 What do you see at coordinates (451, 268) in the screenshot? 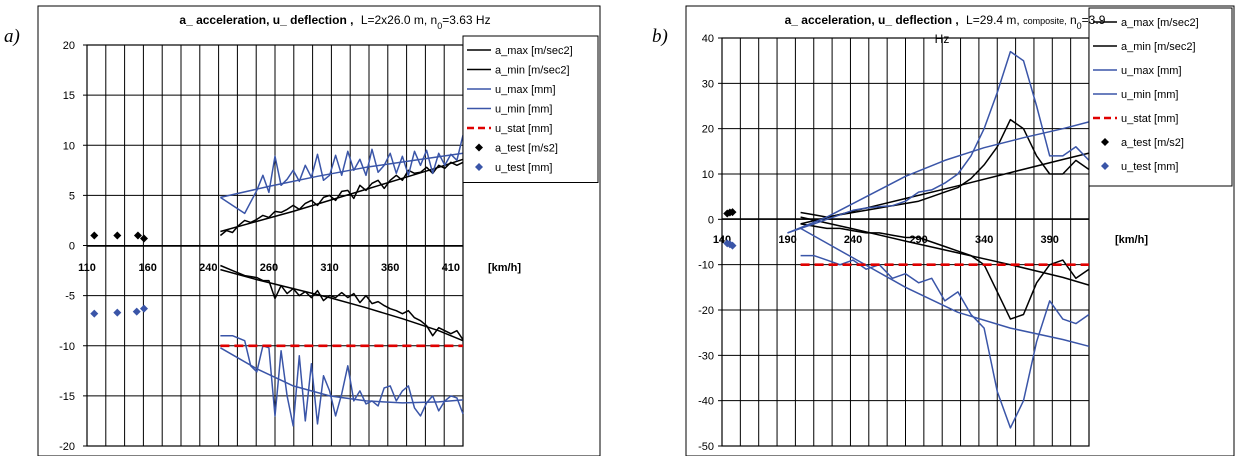
I see `x-tick-label: 410` at bounding box center [451, 268].